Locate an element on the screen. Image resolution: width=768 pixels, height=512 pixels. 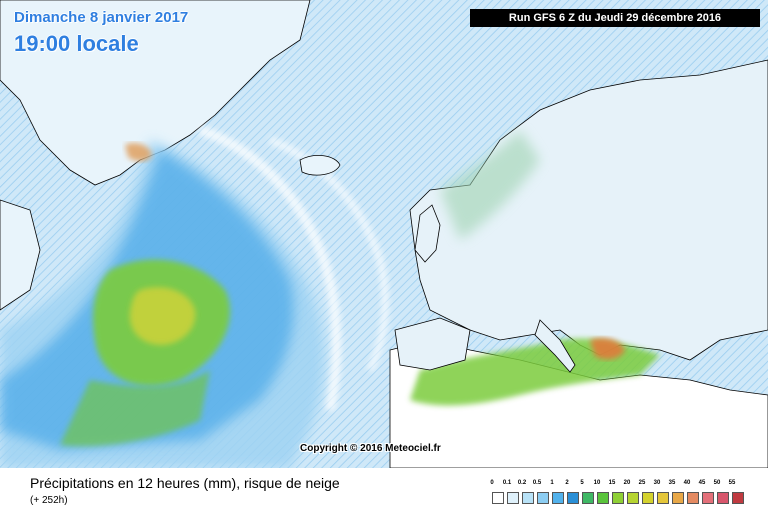
legend-tick-label: 0.1 is located at coordinates (507, 483).